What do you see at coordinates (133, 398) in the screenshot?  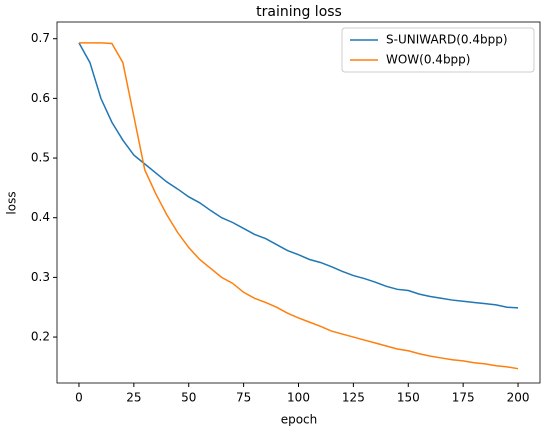 I see `x-tick-label: 25` at bounding box center [133, 398].